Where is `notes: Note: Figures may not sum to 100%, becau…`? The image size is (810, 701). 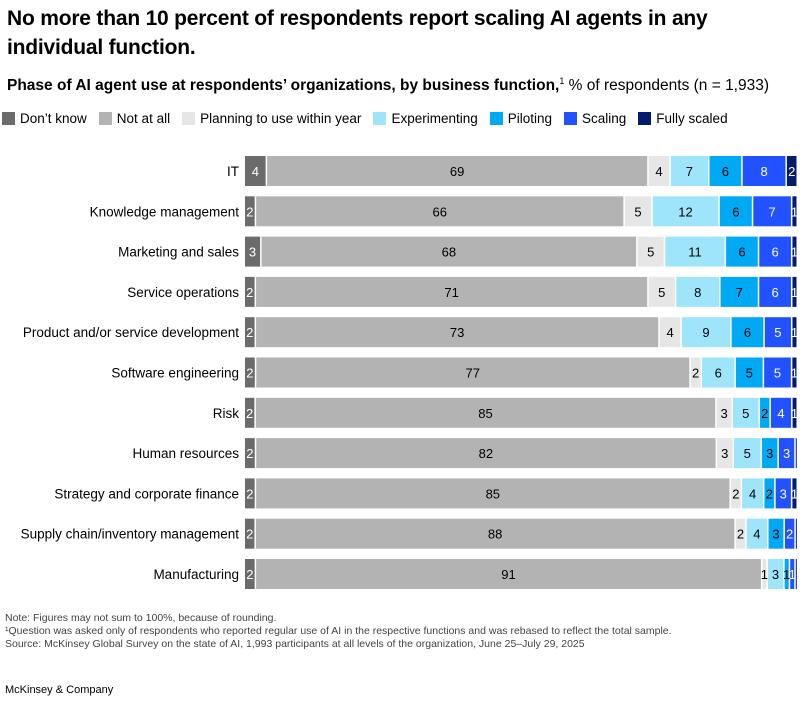 notes: Note: Figures may not sum to 100%, becau… is located at coordinates (338, 631).